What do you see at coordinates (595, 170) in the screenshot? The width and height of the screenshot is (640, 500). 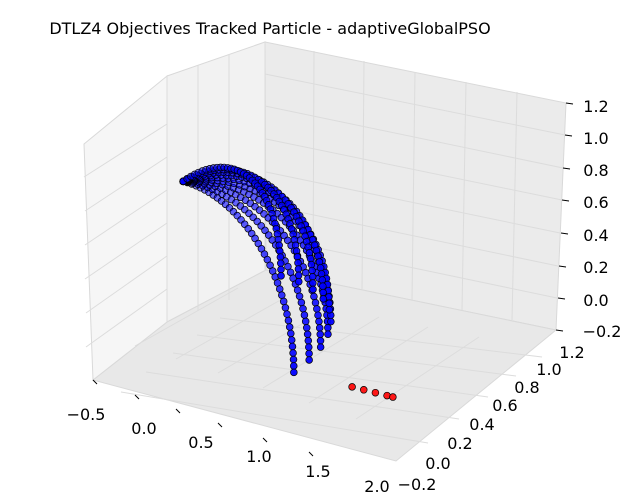 I see `z-tick-label: 0.8` at bounding box center [595, 170].